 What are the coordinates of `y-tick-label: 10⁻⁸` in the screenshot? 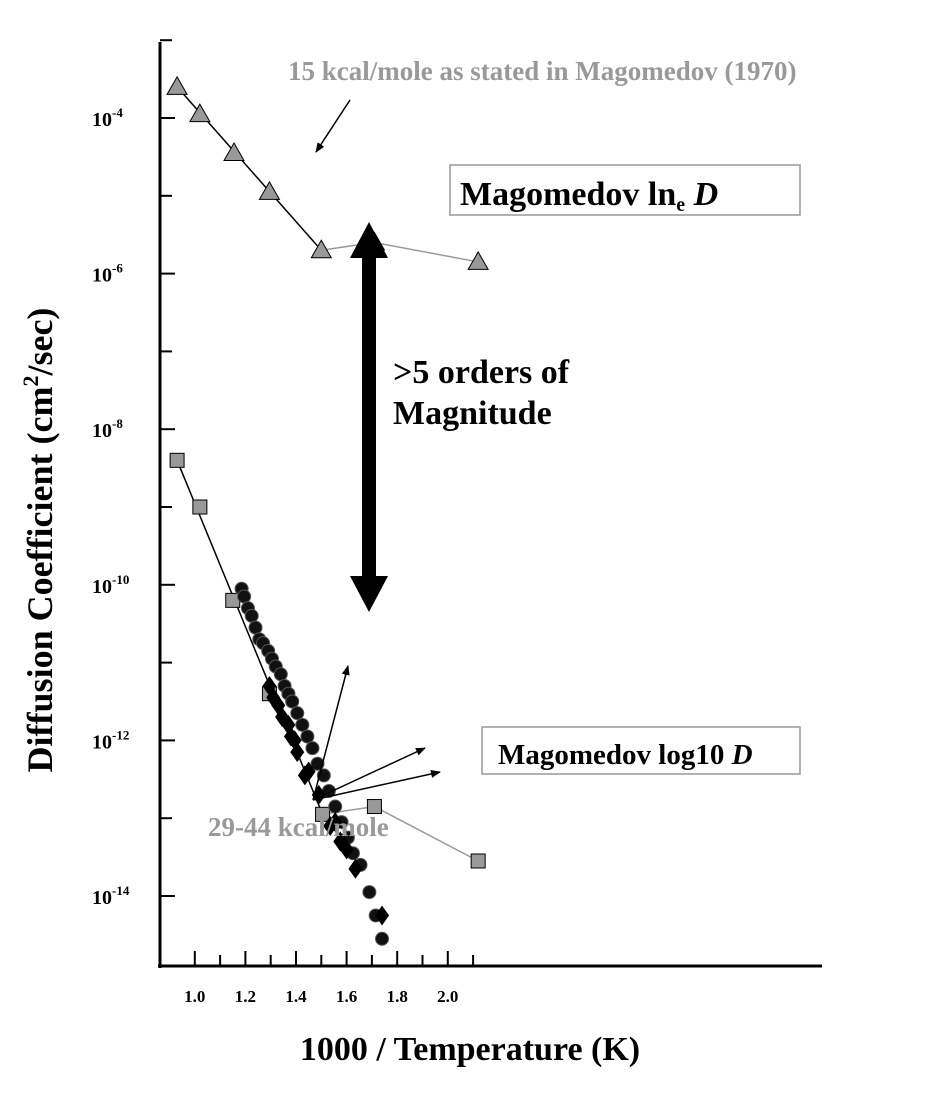 It's located at (107, 429).